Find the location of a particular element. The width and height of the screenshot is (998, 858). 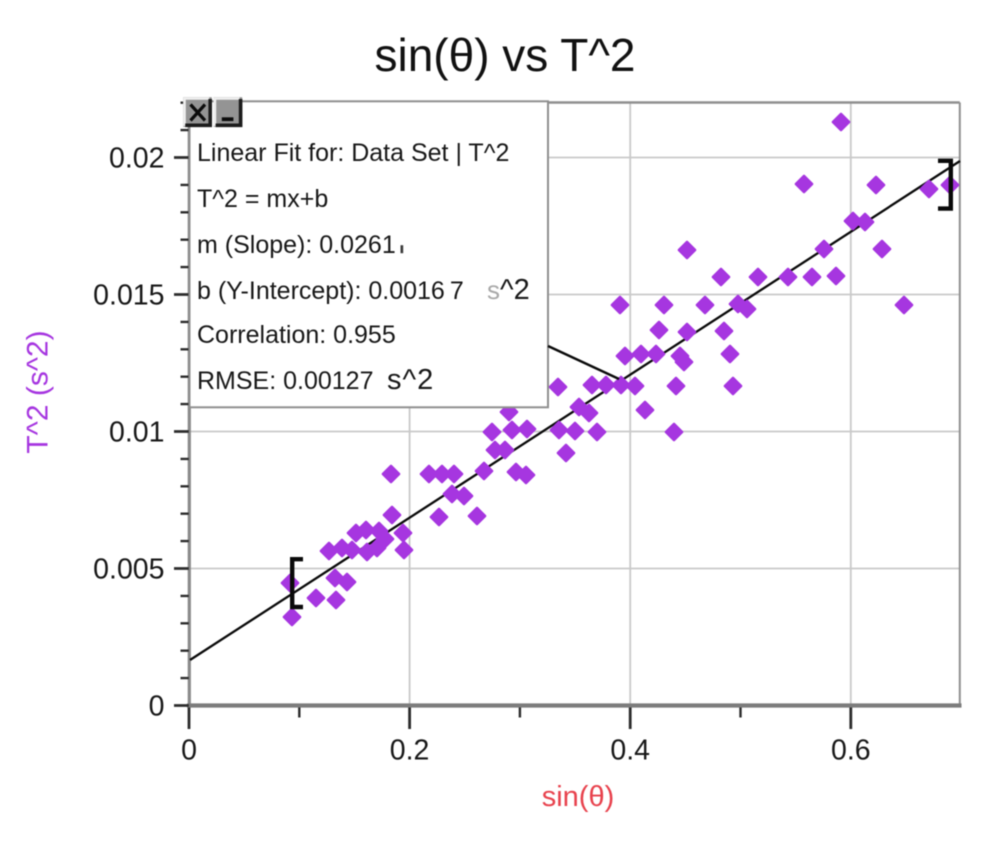

svg-text: 0.005 is located at coordinates (128, 570).